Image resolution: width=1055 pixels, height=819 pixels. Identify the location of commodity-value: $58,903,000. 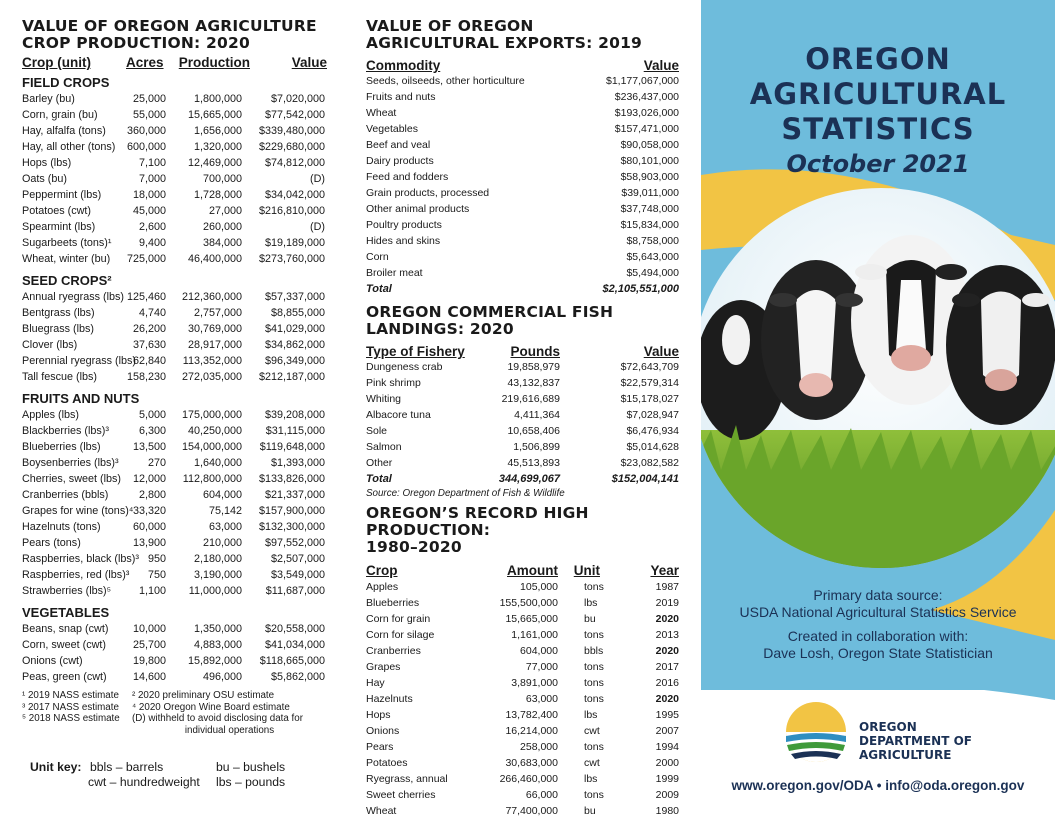
(649, 177).